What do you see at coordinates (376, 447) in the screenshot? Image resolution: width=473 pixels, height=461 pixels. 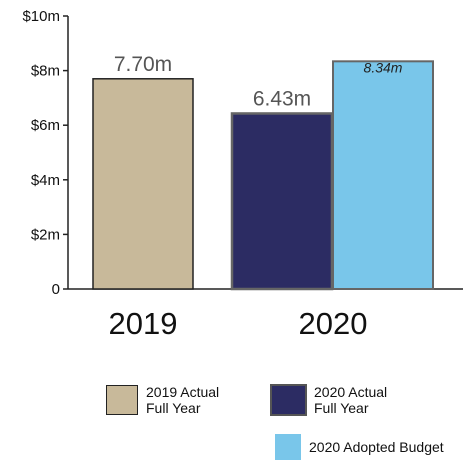 I see `legend-label-2020-adopted-budget: 2020 Adopted Budget` at bounding box center [376, 447].